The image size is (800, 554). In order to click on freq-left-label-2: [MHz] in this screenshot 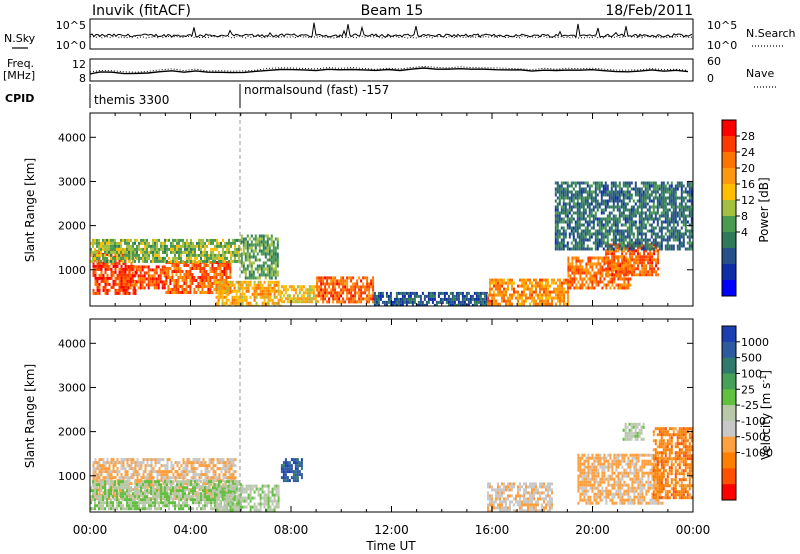, I will do `click(19, 75)`.